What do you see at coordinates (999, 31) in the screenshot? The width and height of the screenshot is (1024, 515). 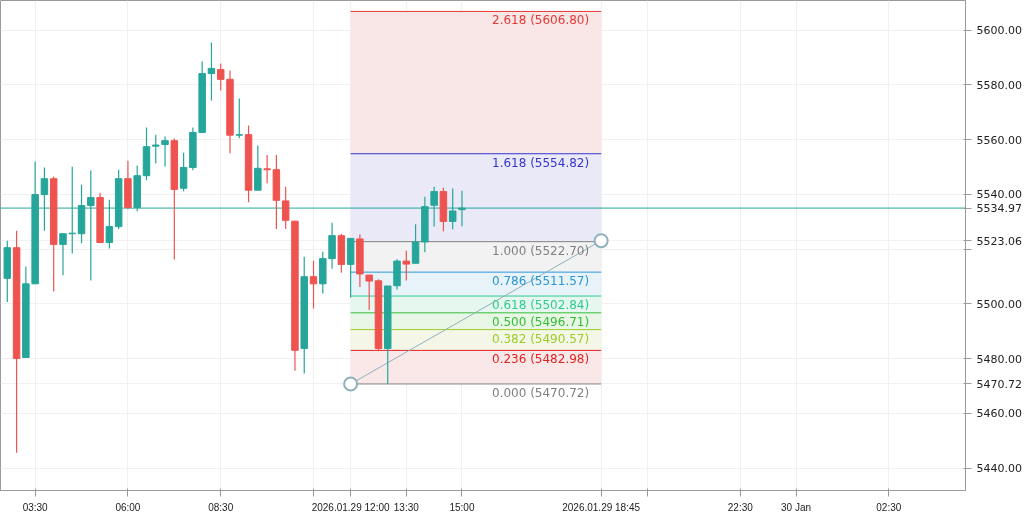 I see `y-tick-label: 5600.00` at bounding box center [999, 31].